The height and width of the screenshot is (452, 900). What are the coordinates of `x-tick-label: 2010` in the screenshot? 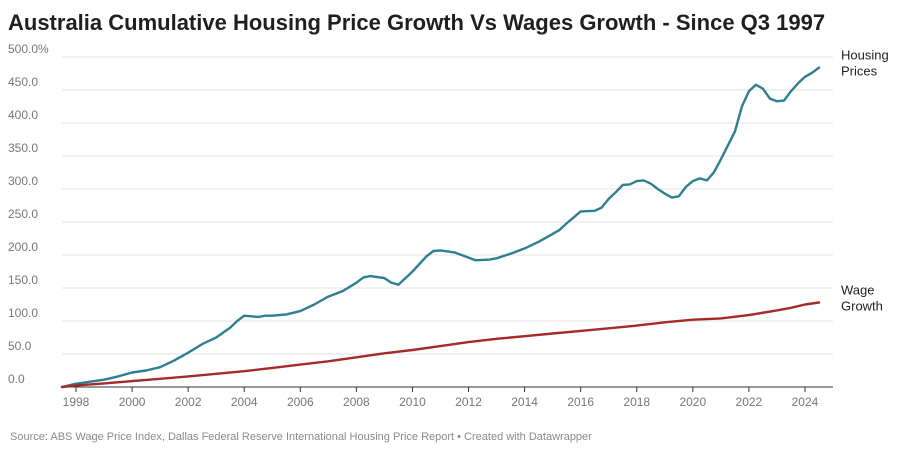 It's located at (412, 402).